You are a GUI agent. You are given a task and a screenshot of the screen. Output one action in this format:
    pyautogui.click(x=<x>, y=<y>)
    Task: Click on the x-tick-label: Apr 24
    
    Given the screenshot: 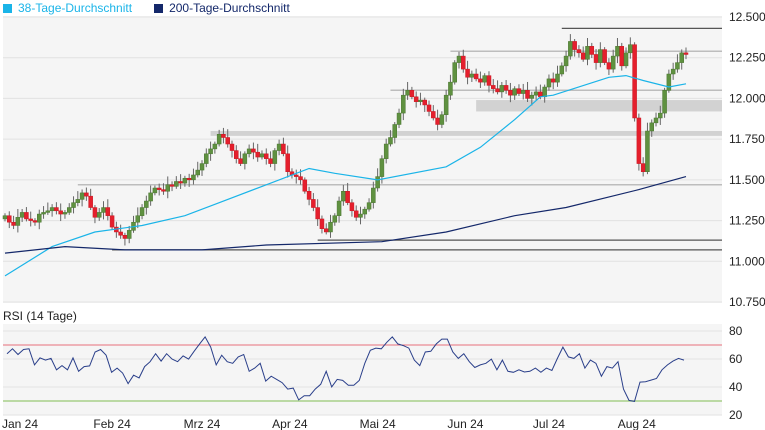 What is the action you would take?
    pyautogui.click(x=290, y=423)
    